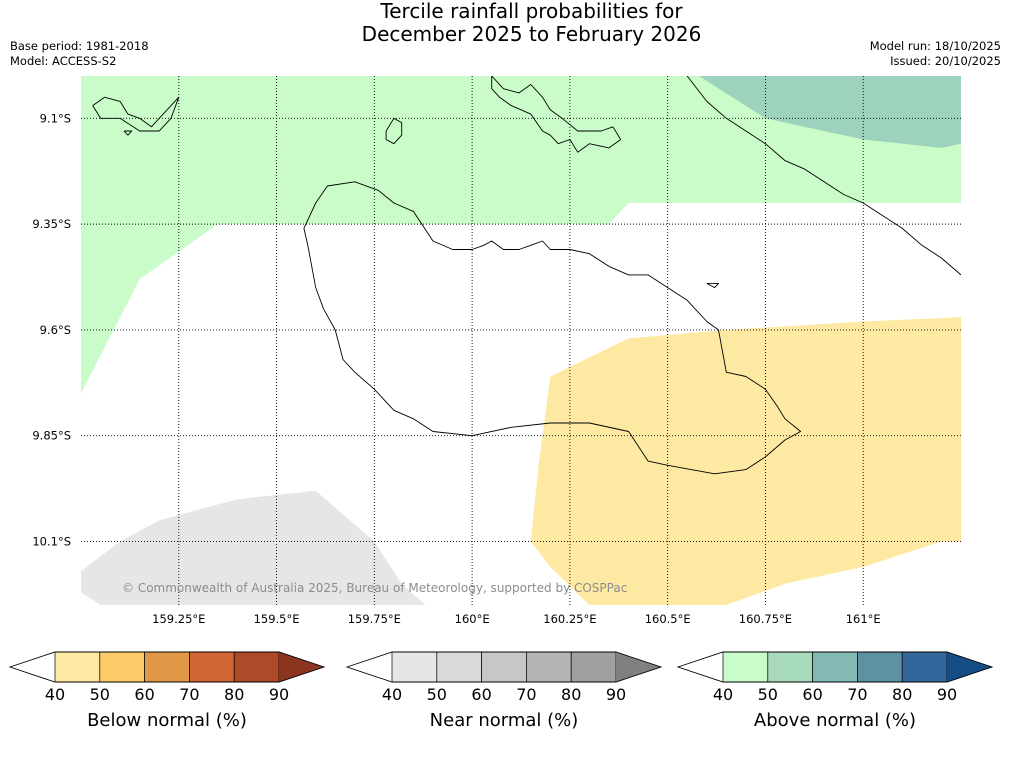  I want to click on lon-tick-label: 160°E, so click(472, 619).